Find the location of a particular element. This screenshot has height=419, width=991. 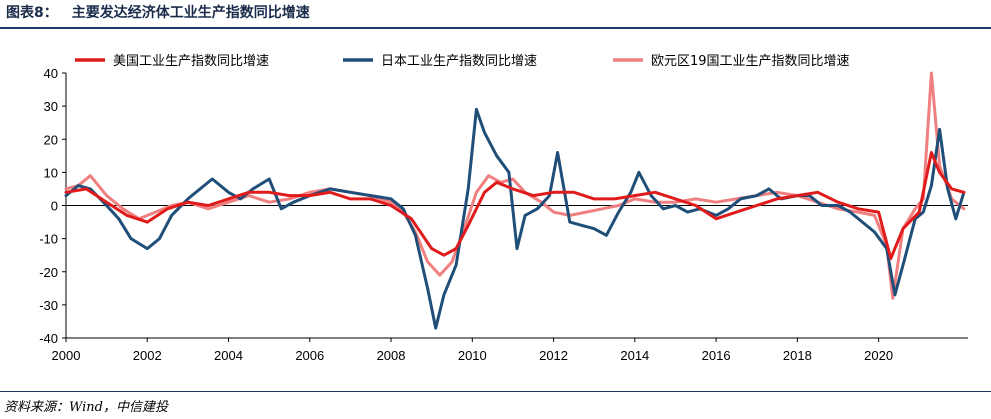

figure-title: 图表8： 主要发达经济体工业生产指数同比增速 is located at coordinates (158, 12).